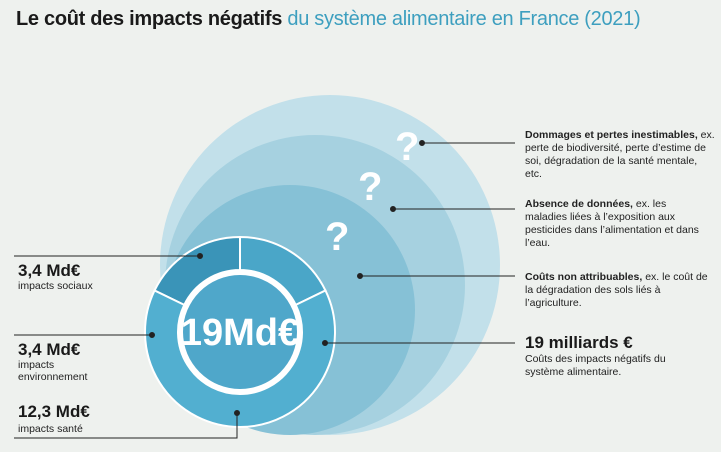 The image size is (721, 452). I want to click on leader-dot-non-attribuables, so click(360, 276).